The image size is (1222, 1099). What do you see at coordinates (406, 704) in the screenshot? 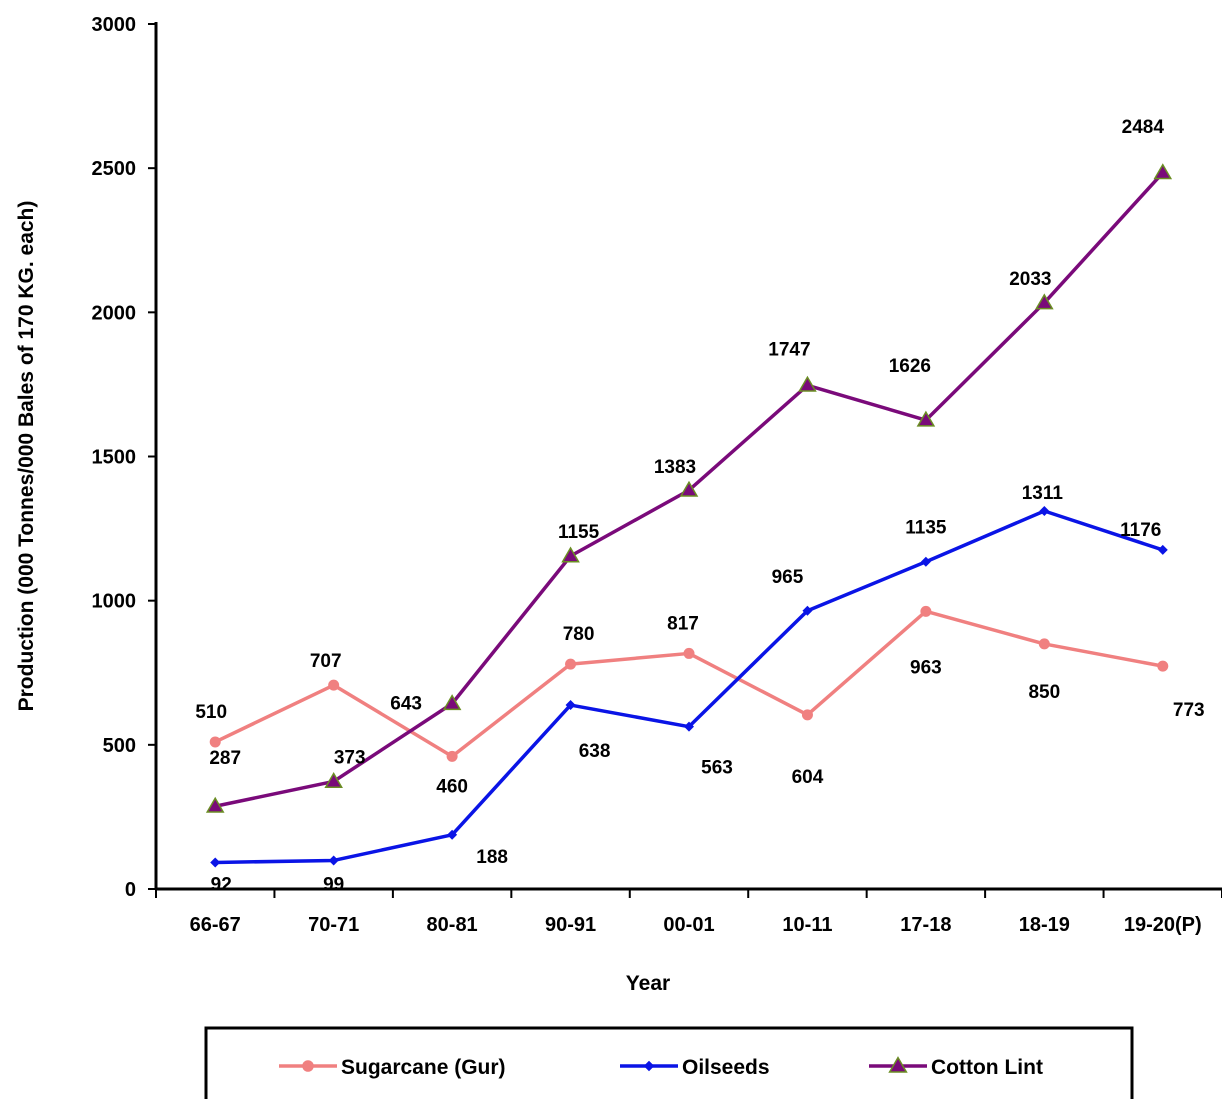
I see `data-label-cotton: 643` at bounding box center [406, 704].